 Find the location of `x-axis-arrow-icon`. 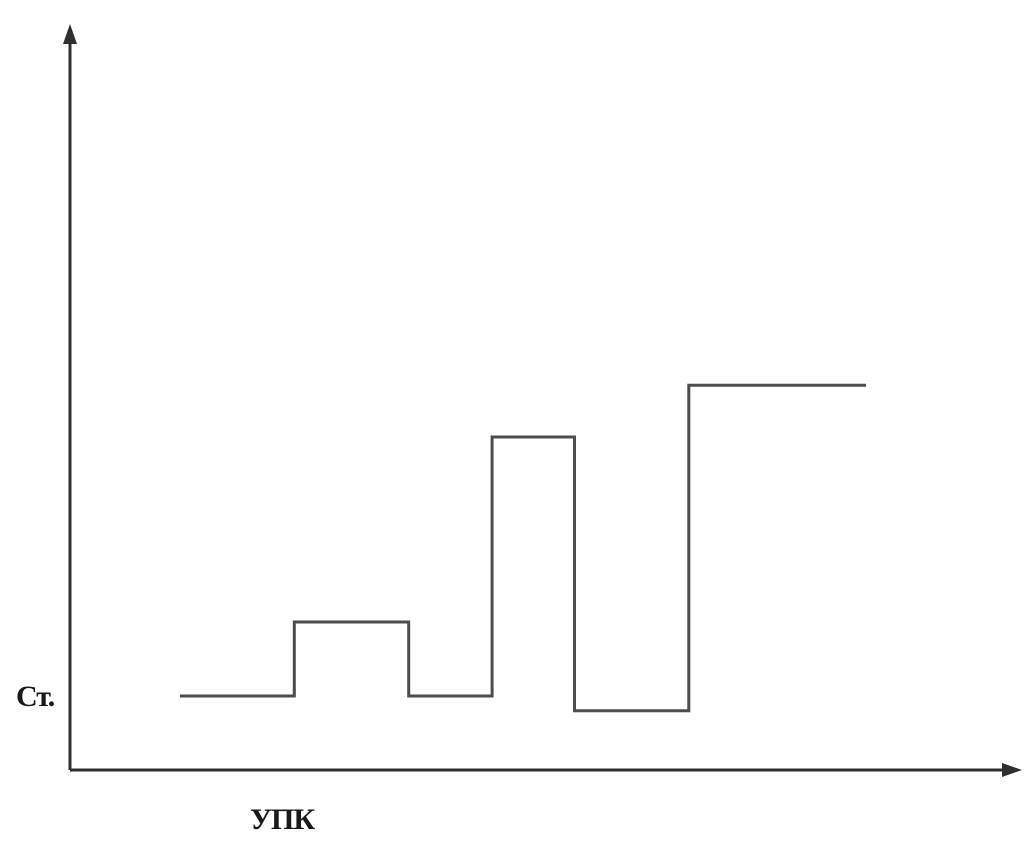

x-axis-arrow-icon is located at coordinates (1012, 770).